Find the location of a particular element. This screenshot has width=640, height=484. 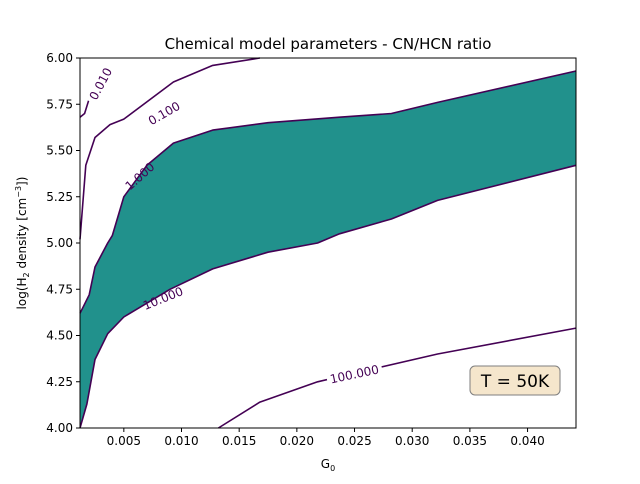

x-tick-label-1: 0.010 is located at coordinates (181, 441).